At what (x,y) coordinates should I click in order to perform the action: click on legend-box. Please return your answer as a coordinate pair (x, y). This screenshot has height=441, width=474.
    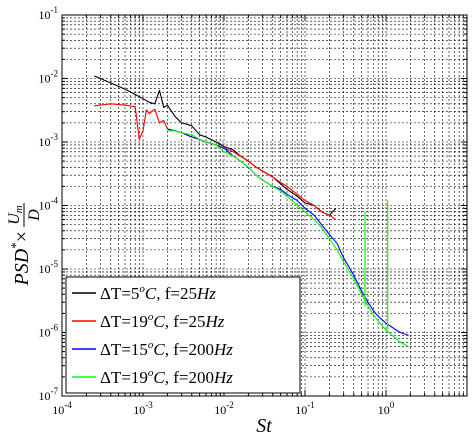
    Looking at the image, I should click on (183, 335).